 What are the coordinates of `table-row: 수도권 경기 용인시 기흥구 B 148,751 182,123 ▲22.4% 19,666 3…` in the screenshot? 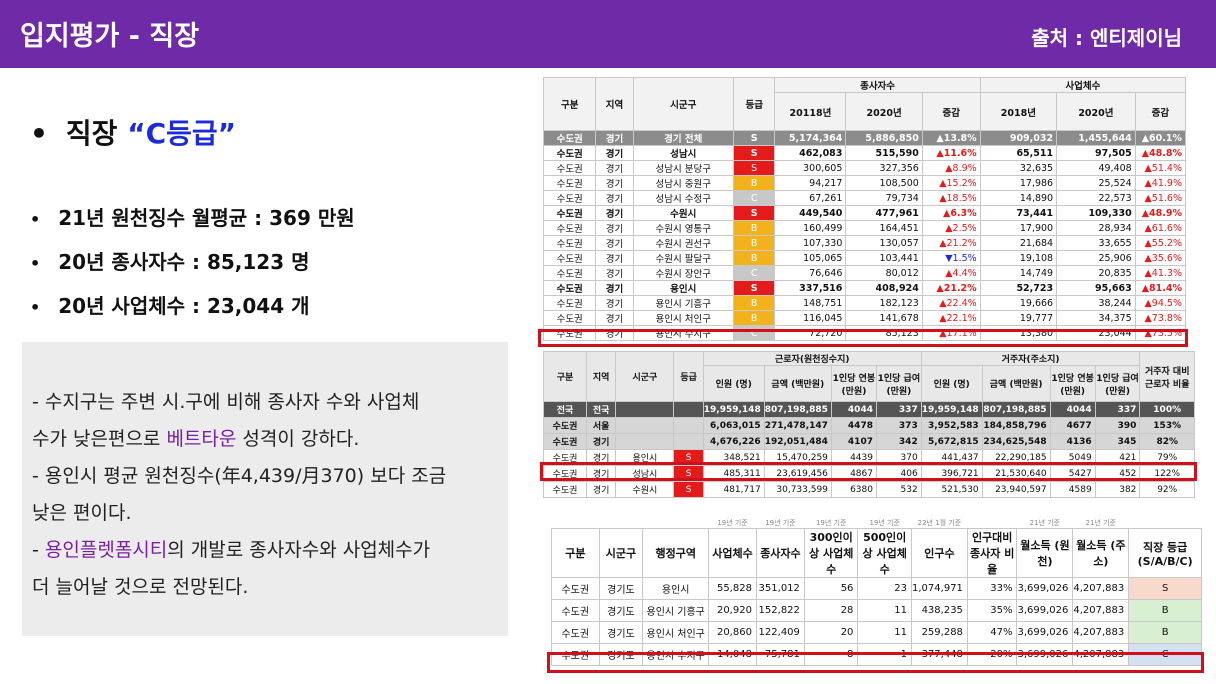 It's located at (864, 303).